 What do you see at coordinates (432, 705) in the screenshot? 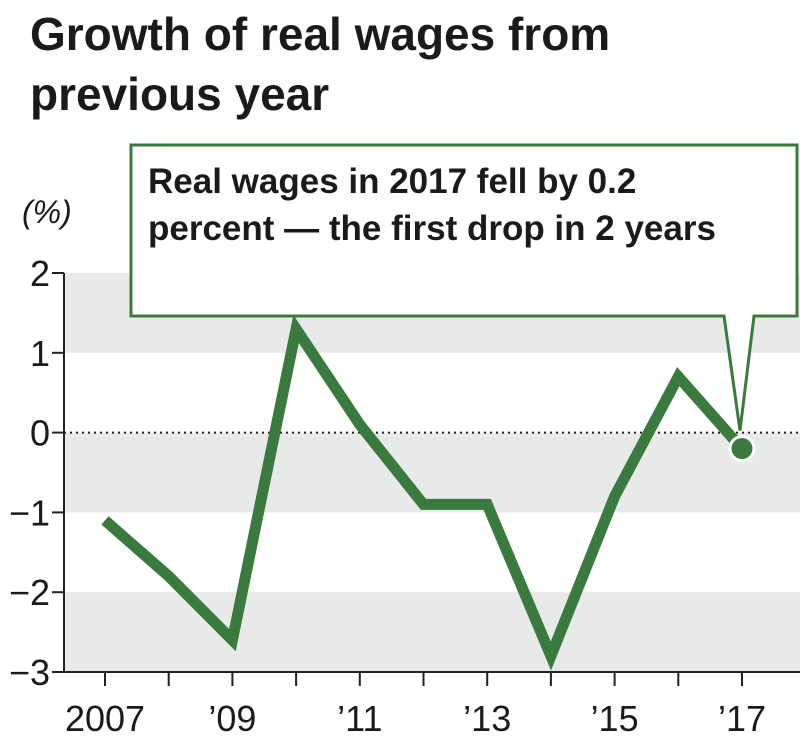
I see `x-axis: 2007 ’09 ’11 ’13 ’15 ’17` at bounding box center [432, 705].